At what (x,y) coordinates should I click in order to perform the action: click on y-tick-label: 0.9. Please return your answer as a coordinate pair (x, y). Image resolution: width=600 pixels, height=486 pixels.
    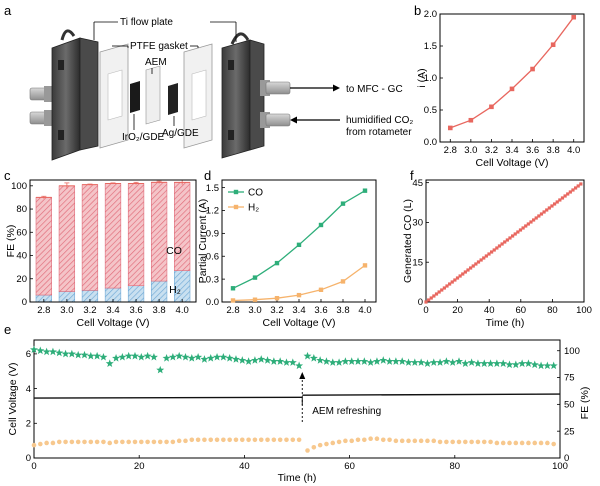
    Looking at the image, I should click on (212, 234).